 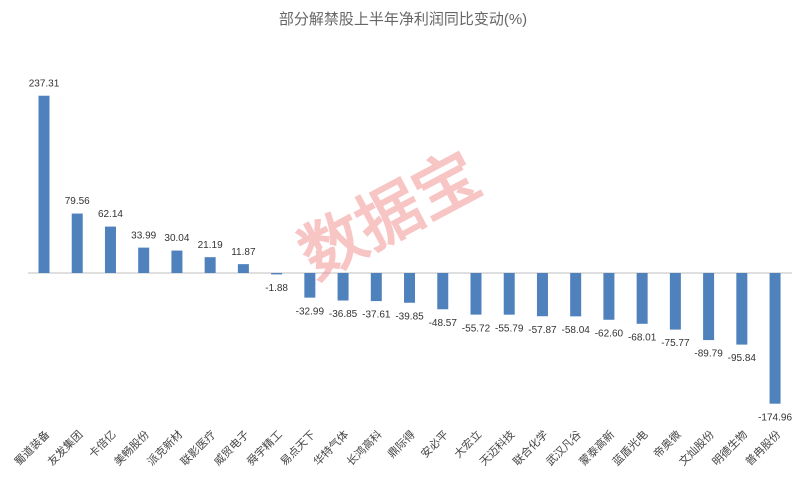 What do you see at coordinates (742, 358) in the screenshot?
I see `value-label: -95.84` at bounding box center [742, 358].